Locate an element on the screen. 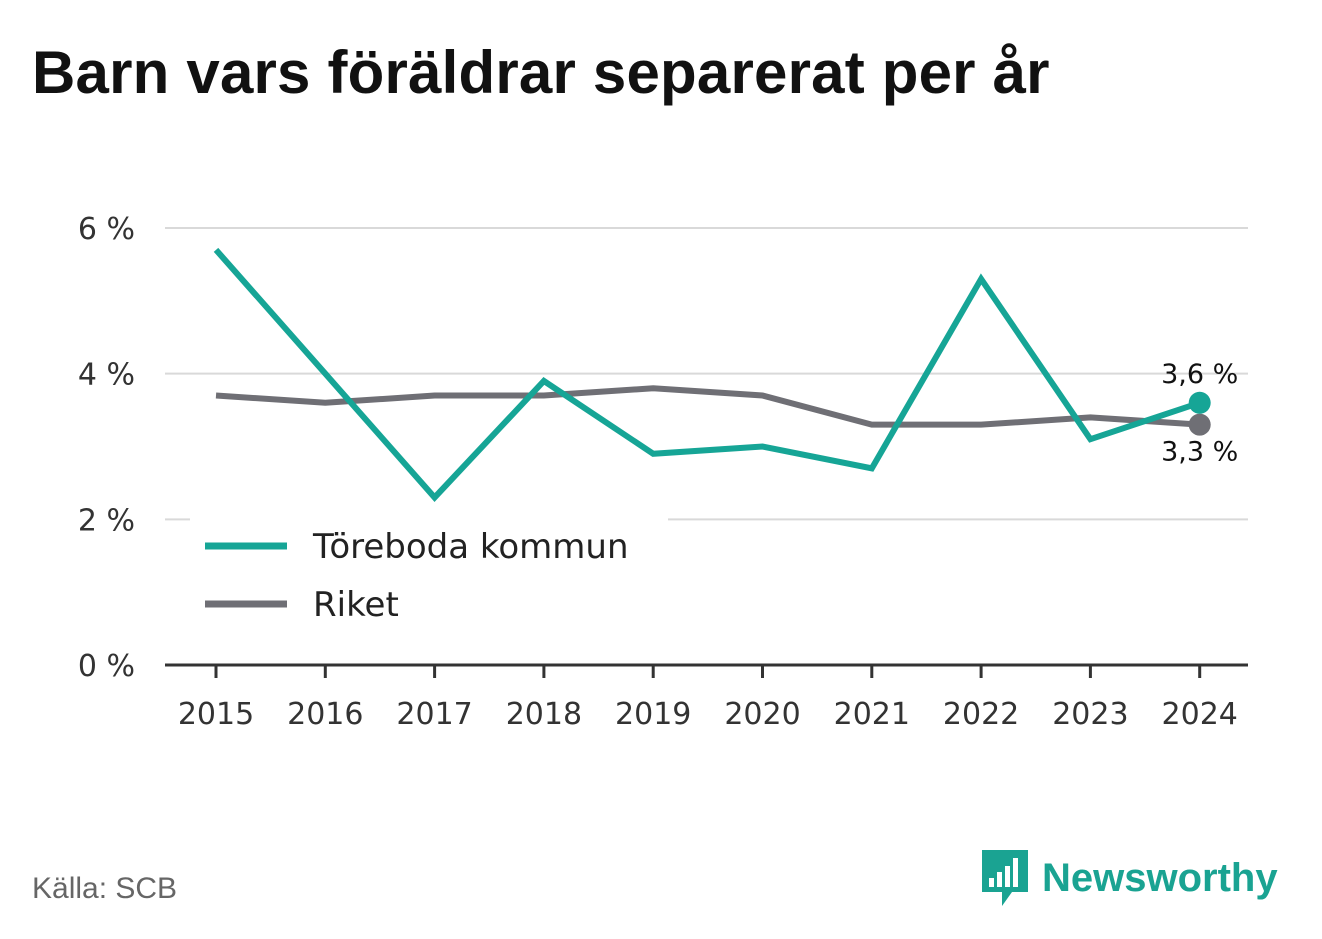  x-tick-label: 2015 is located at coordinates (216, 714).